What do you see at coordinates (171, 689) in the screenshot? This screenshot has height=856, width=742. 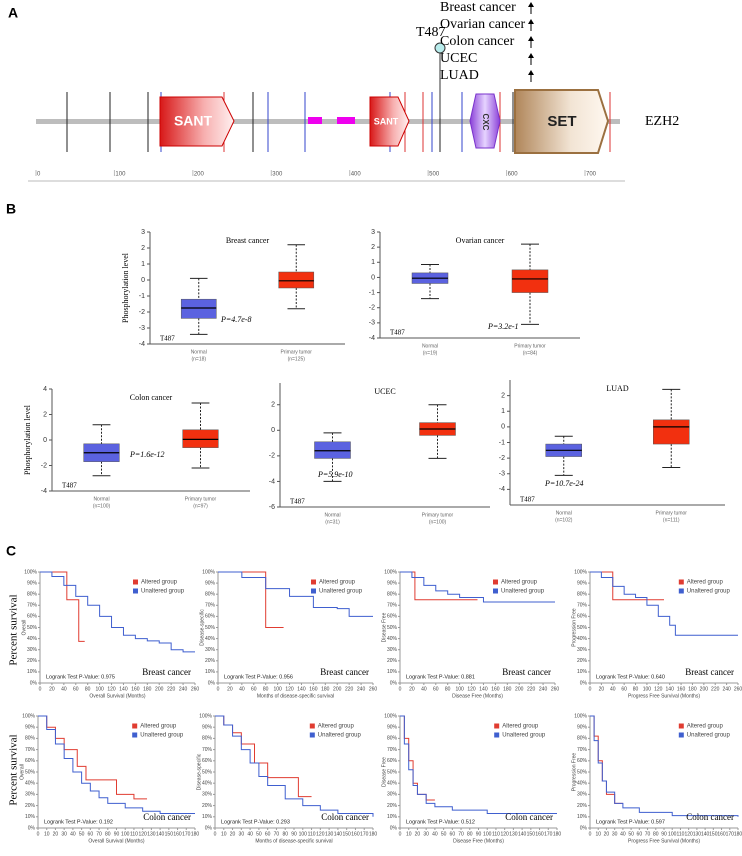 I see `x-tick-label: 220` at bounding box center [171, 689].